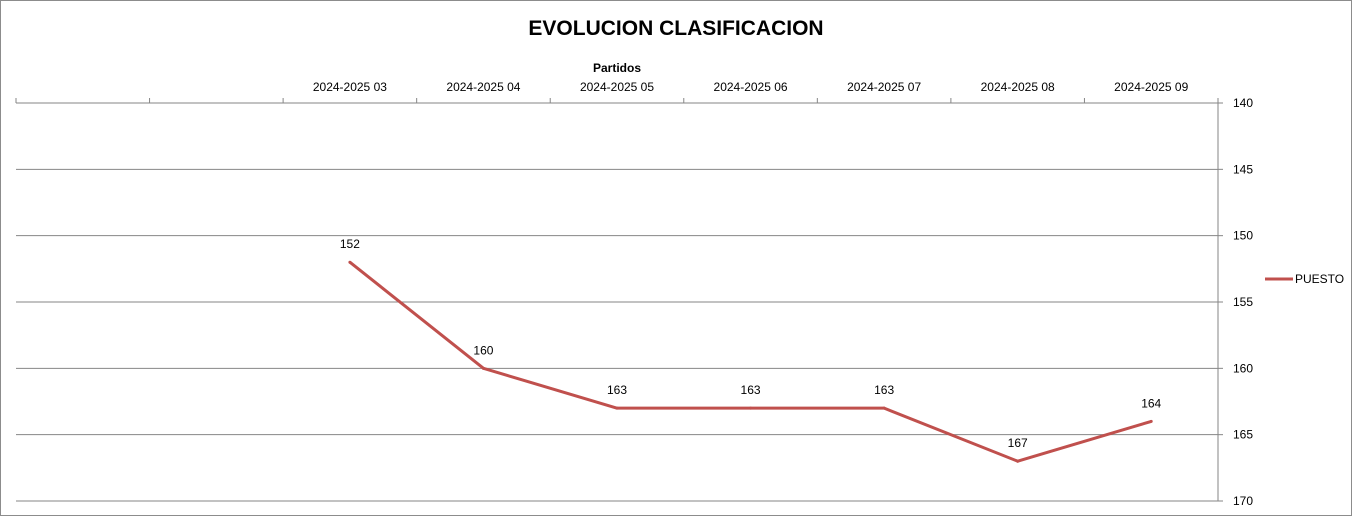 The width and height of the screenshot is (1352, 516). Describe the element at coordinates (675, 28) in the screenshot. I see `chart-title: EVOLUCION CLASIFICACION` at that location.